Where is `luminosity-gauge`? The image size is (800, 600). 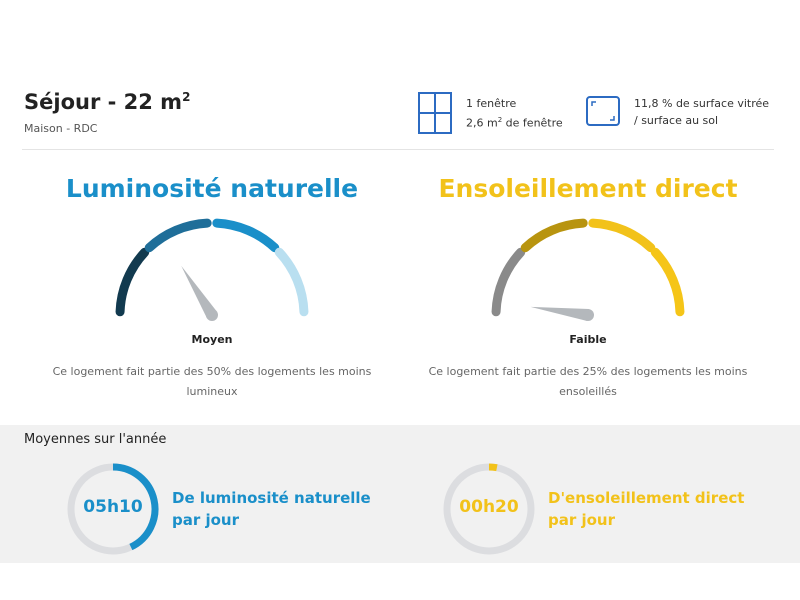 luminosity-gauge is located at coordinates (212, 269).